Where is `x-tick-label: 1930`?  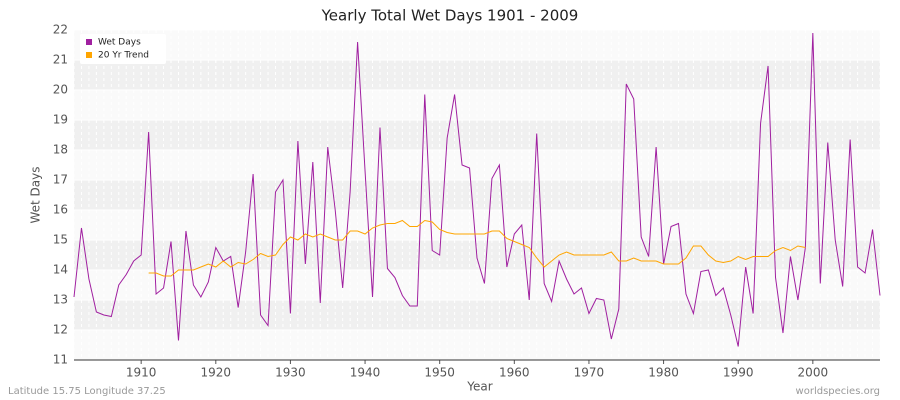 x-tick-label: 1930 is located at coordinates (290, 373).